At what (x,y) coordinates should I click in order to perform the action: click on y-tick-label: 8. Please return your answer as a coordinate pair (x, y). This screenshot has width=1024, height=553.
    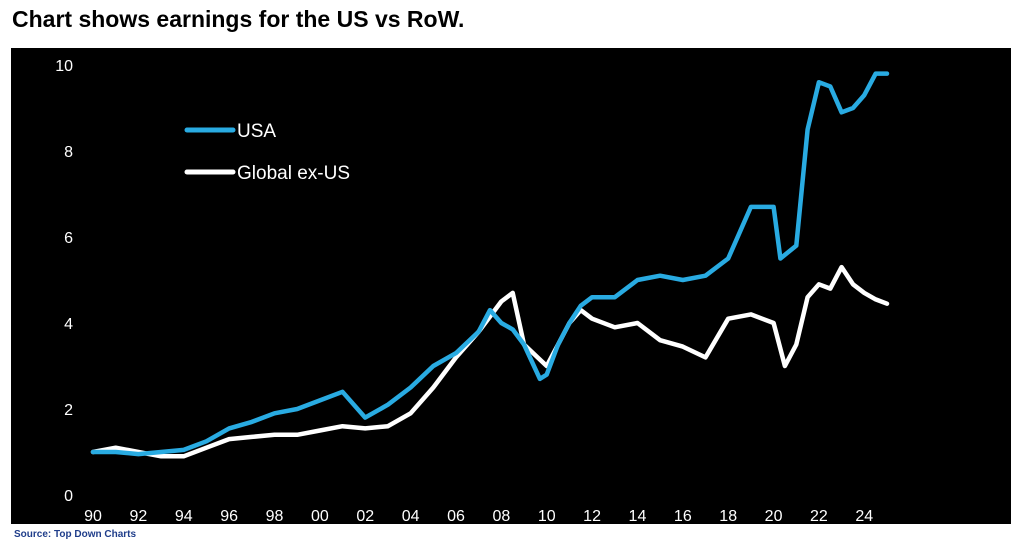
    Looking at the image, I should click on (68, 152).